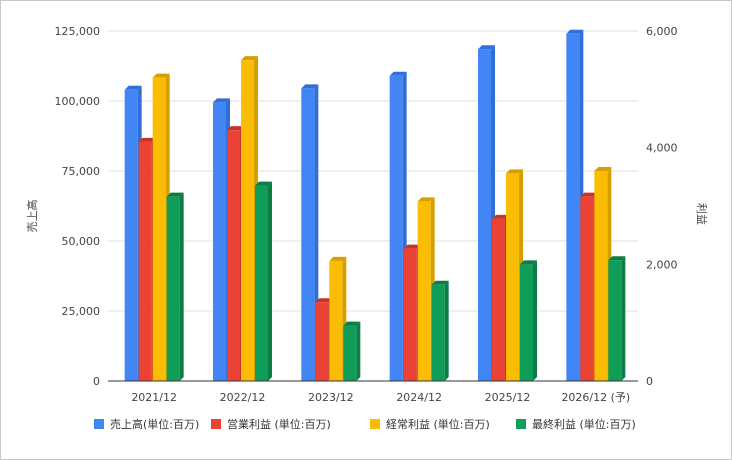  Describe the element at coordinates (595, 397) in the screenshot. I see `category-label: 2026/12 (予)` at that location.